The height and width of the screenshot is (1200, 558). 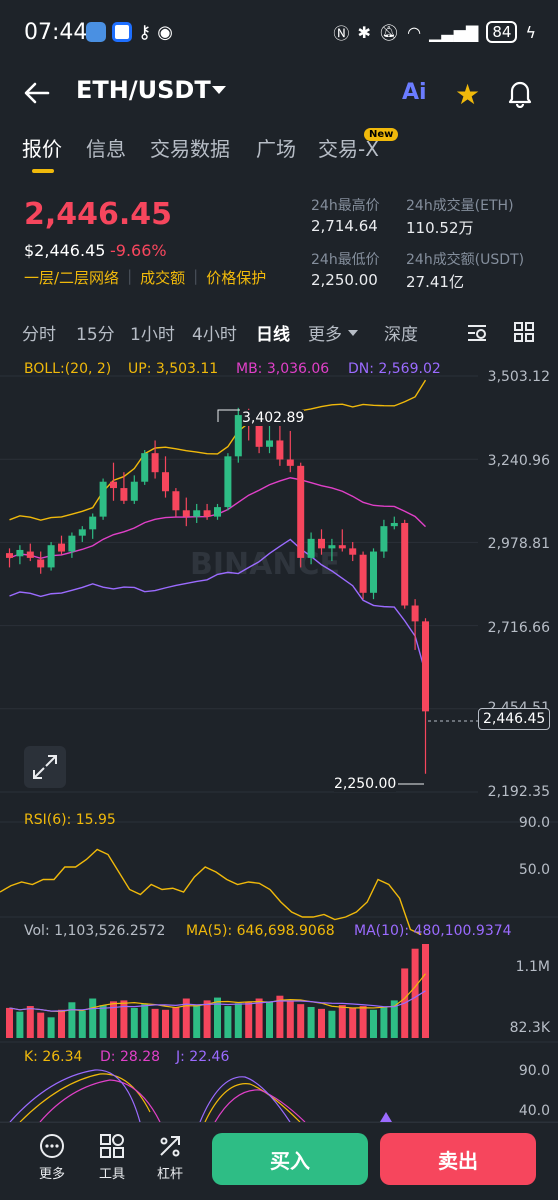 I want to click on trading-pair-title: ETH/USDT, so click(x=143, y=90).